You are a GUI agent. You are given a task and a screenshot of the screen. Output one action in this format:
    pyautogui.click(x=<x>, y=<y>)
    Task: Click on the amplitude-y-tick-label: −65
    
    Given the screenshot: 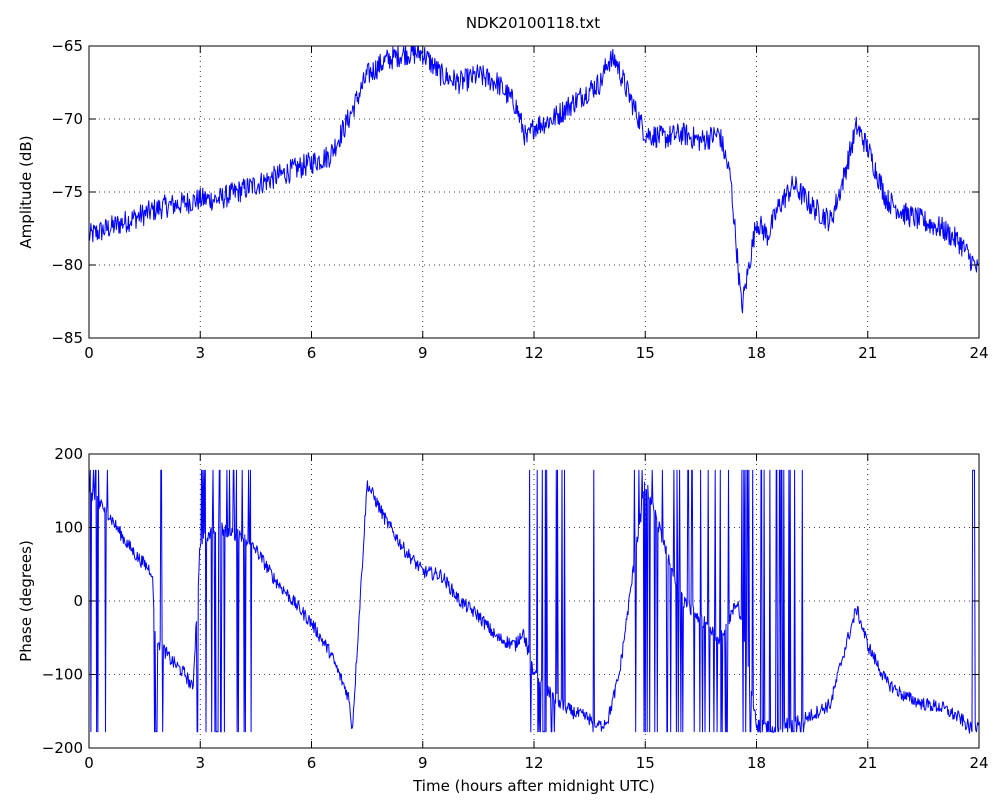 What is the action you would take?
    pyautogui.click(x=67, y=46)
    